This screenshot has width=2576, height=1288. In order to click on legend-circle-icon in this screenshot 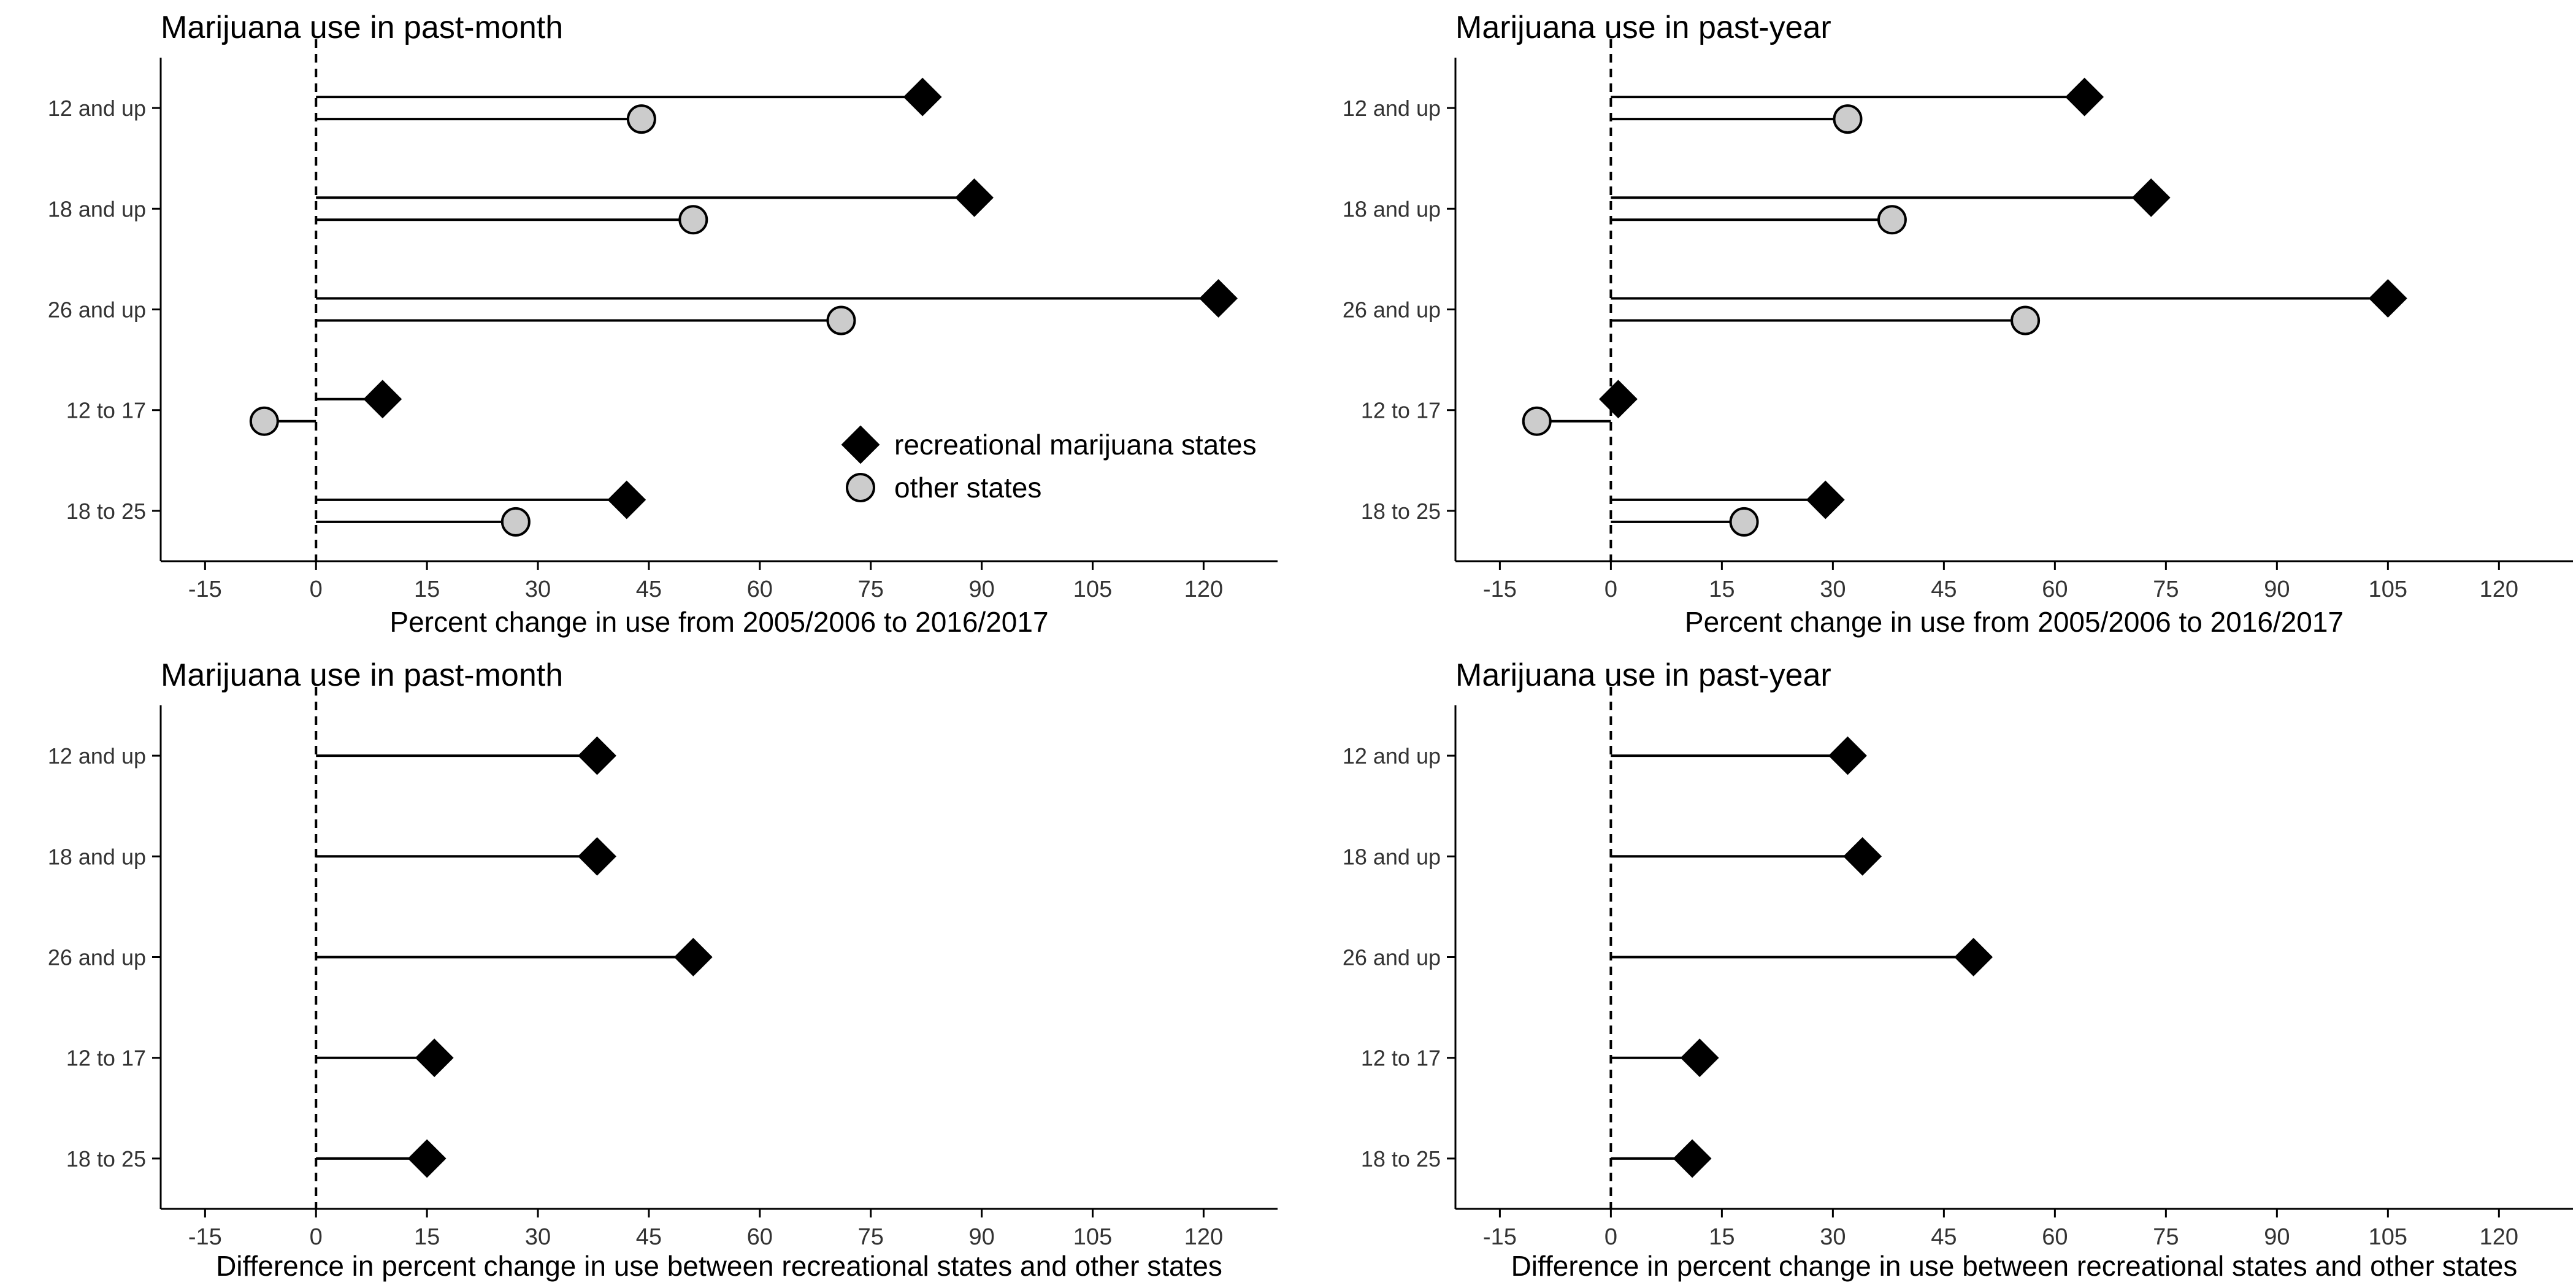, I will do `click(860, 487)`.